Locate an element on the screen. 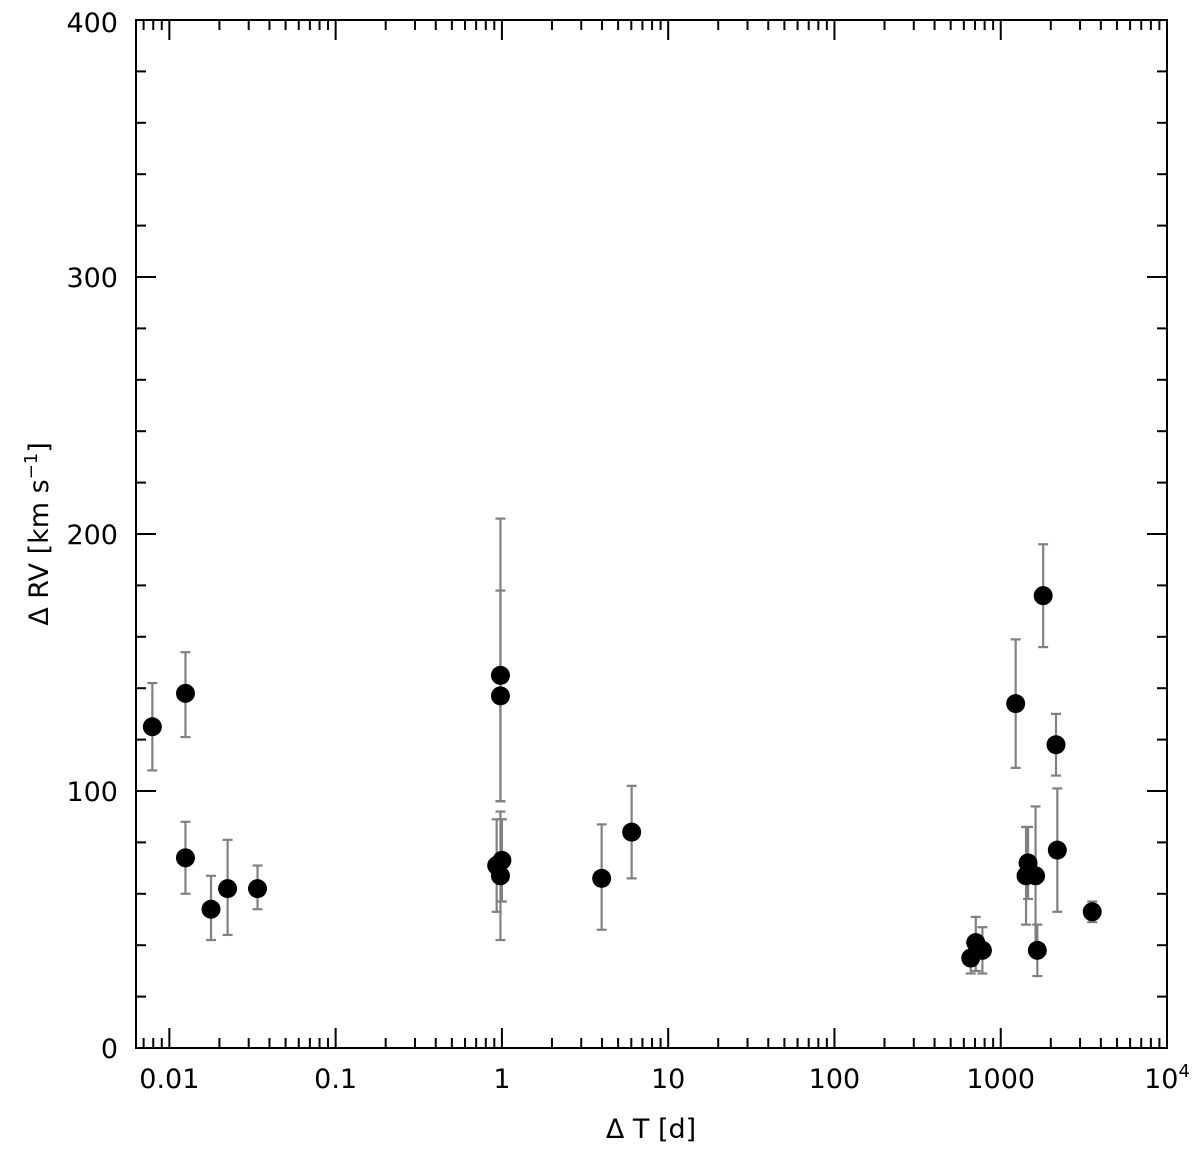 The height and width of the screenshot is (1150, 1200). x-tick-label: 0.1 is located at coordinates (335, 1079).